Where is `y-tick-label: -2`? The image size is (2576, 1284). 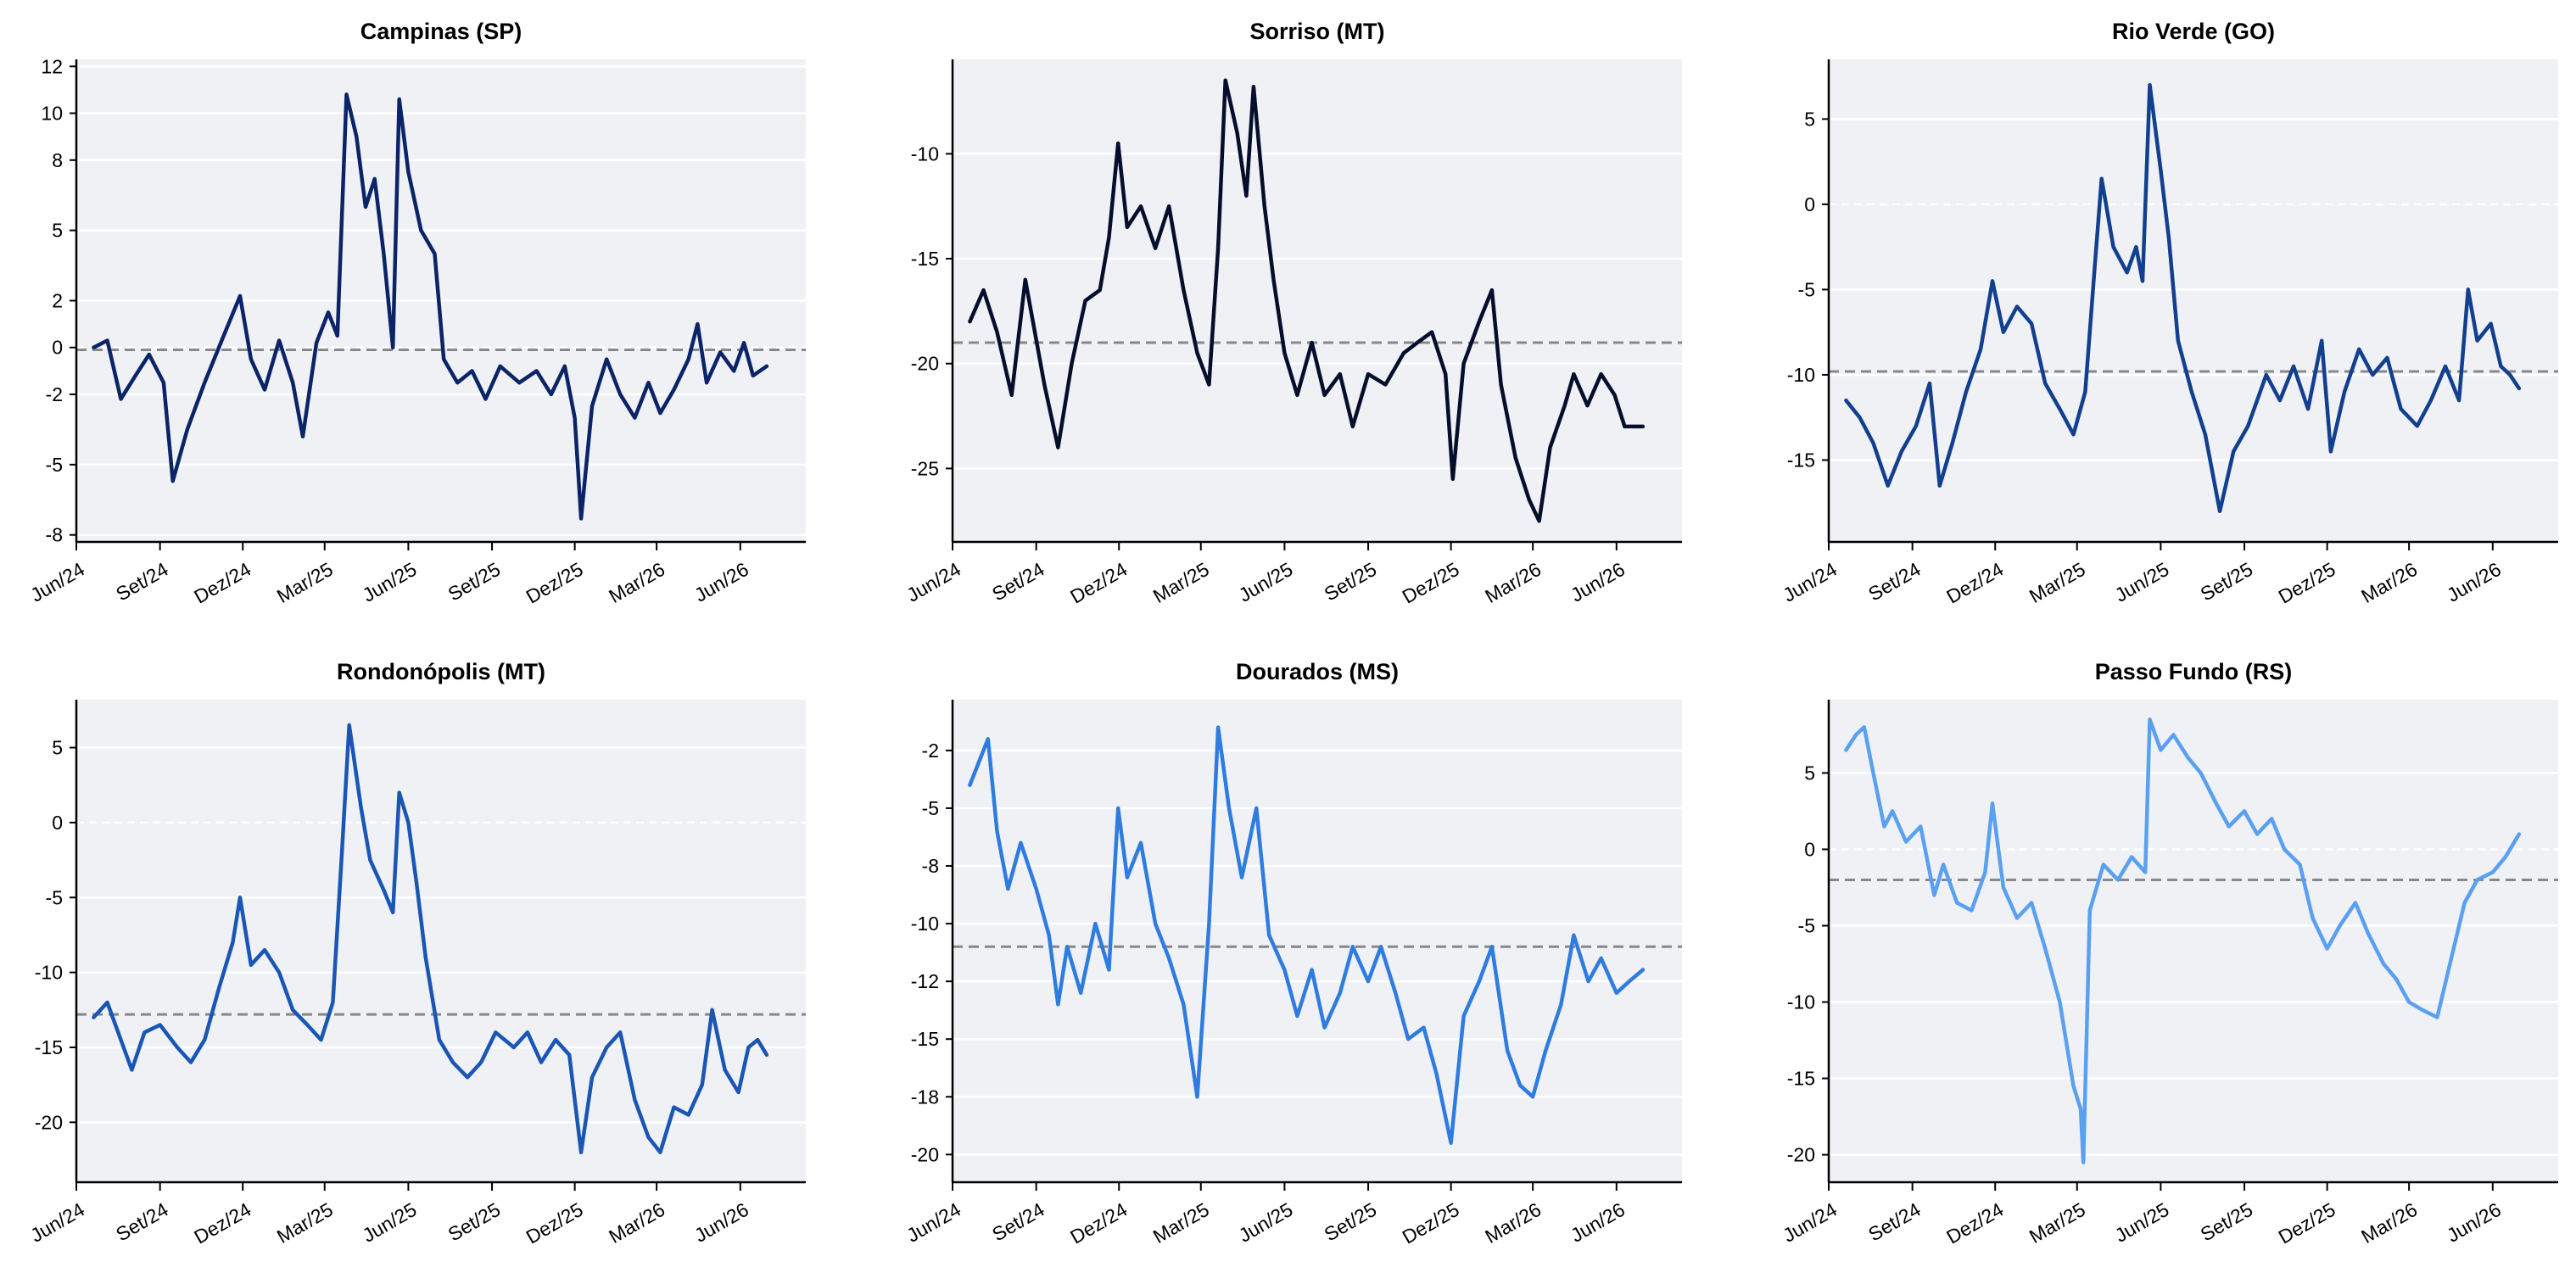
y-tick-label: -2 is located at coordinates (930, 751).